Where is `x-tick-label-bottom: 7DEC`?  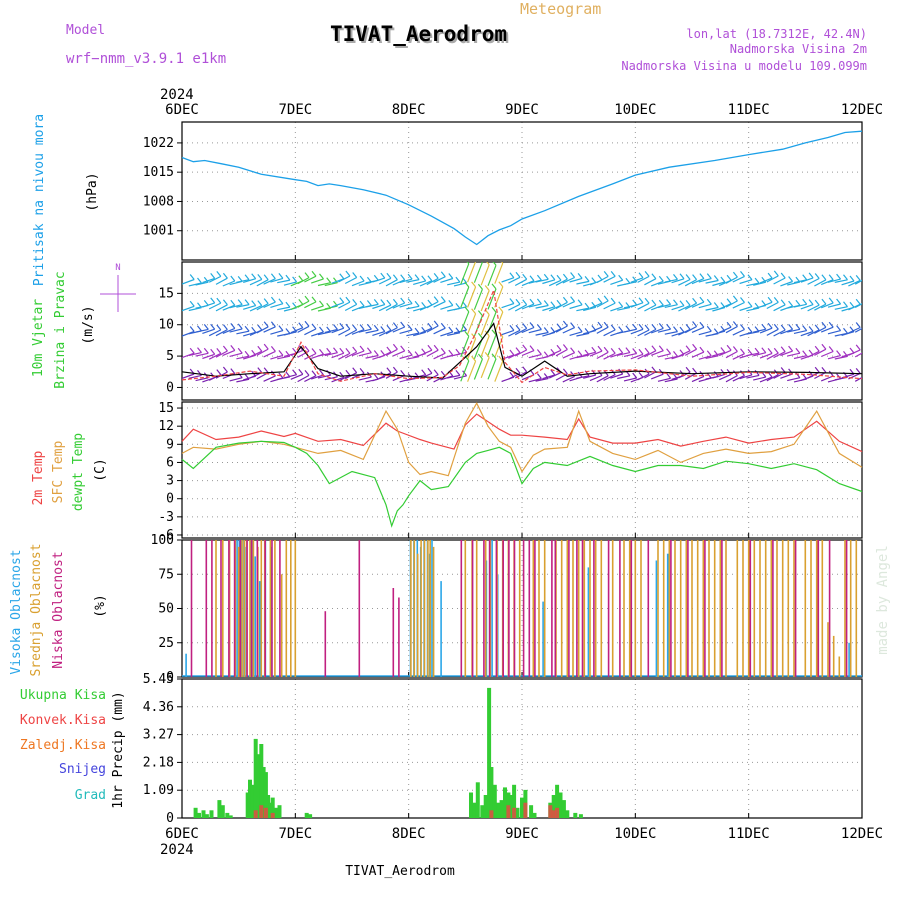
x-tick-label-bottom: 7DEC is located at coordinates (295, 834).